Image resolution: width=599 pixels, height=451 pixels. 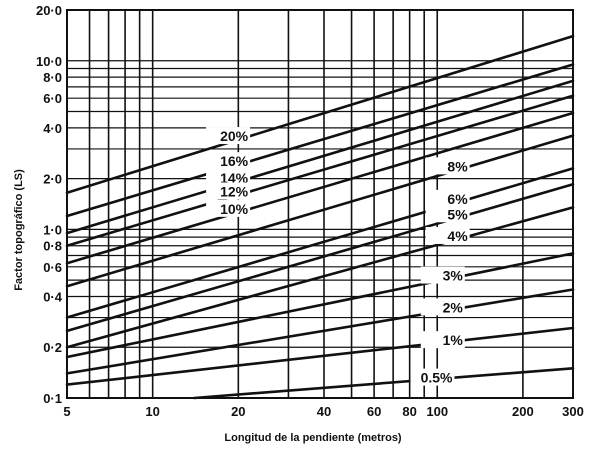 What do you see at coordinates (313, 438) in the screenshot?
I see `x-axis-label: Longitud de la pendiente (metros)` at bounding box center [313, 438].